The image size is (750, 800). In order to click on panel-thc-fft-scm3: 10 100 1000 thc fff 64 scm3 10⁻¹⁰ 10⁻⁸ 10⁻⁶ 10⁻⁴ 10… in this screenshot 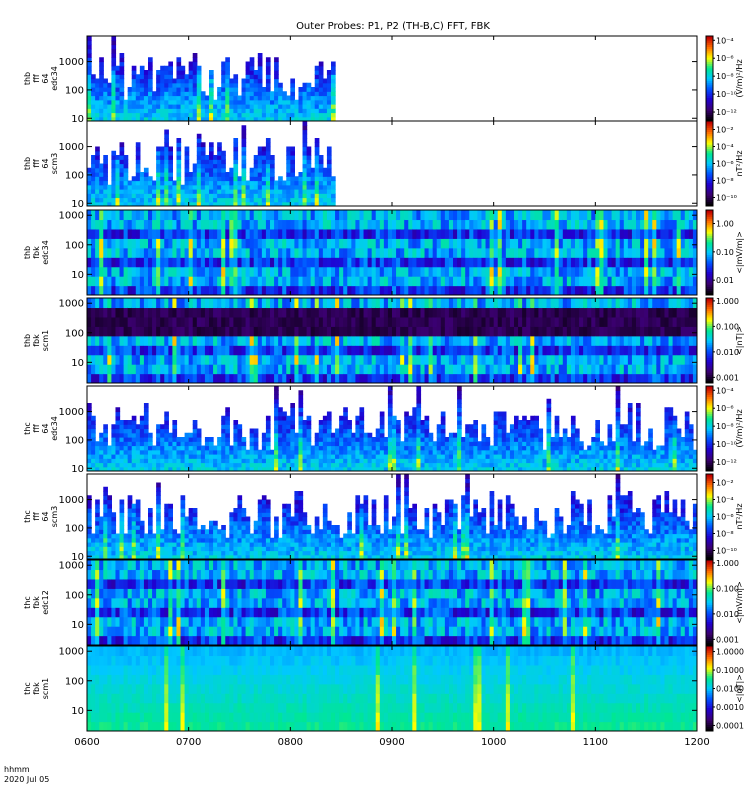, I will do `click(383, 518)`.